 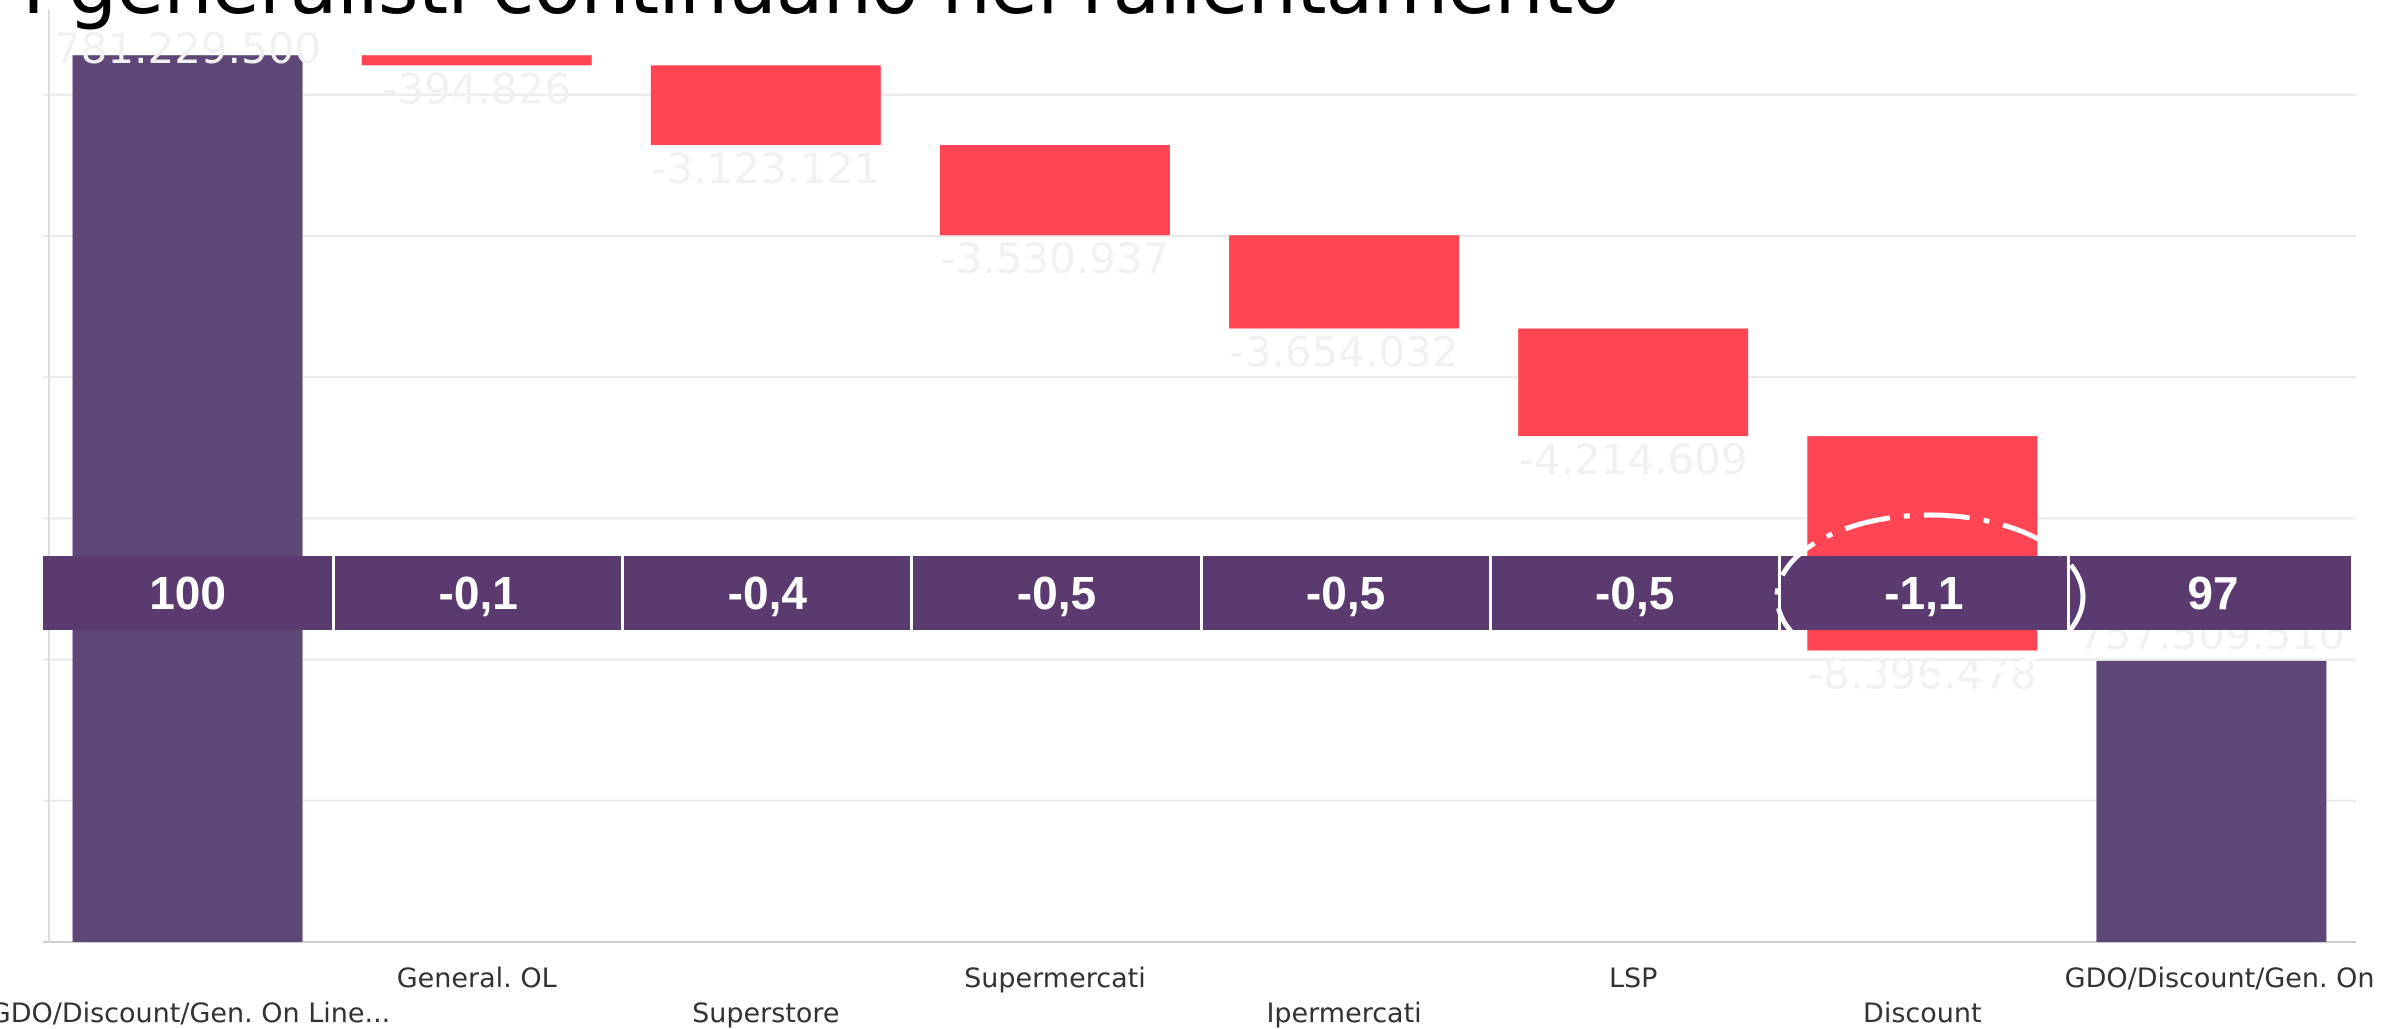 I want to click on x-tick-label: General. OL, so click(x=476, y=978).